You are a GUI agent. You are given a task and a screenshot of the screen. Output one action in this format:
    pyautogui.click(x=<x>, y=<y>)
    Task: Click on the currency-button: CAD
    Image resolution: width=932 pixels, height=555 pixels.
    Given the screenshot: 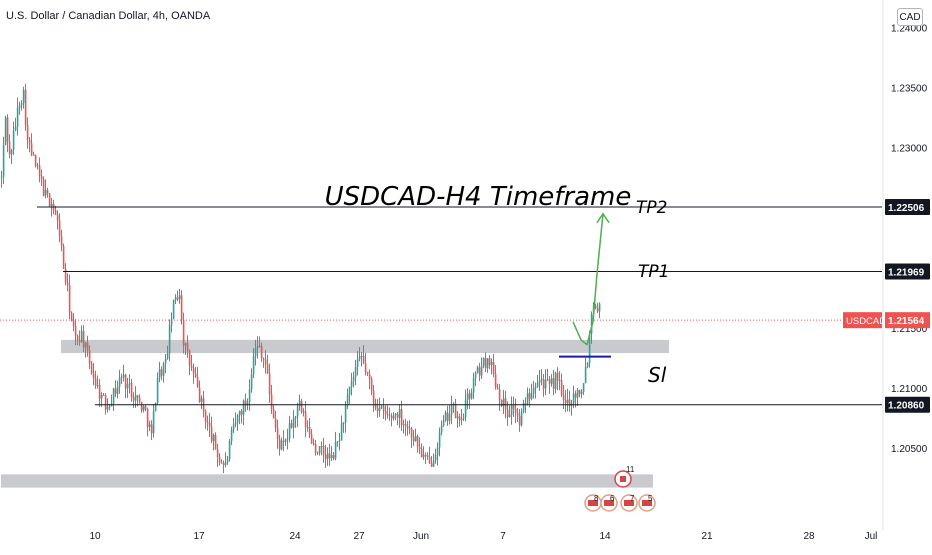 What is the action you would take?
    pyautogui.click(x=910, y=17)
    